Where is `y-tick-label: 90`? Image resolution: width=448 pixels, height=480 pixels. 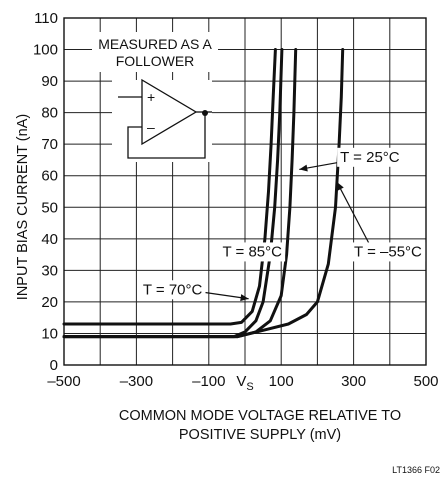 y-tick-label: 90 is located at coordinates (49, 81).